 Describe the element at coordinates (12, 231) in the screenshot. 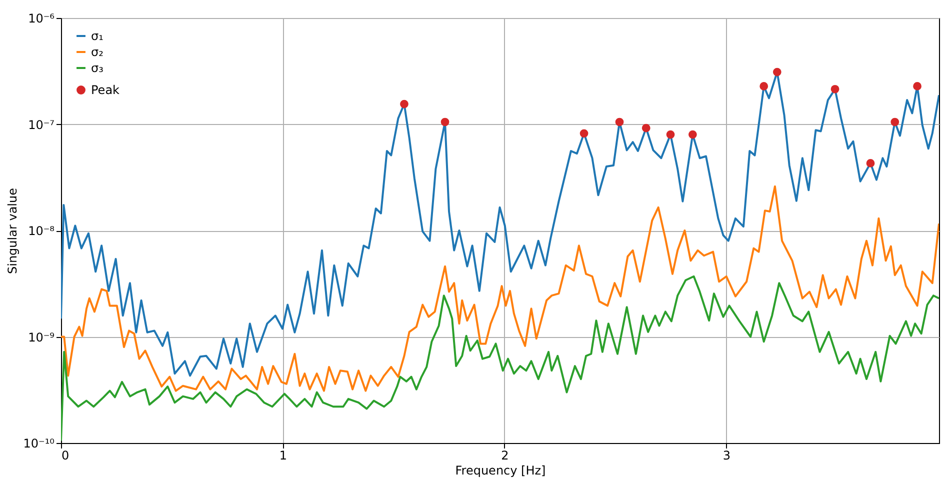

I see `y-axis-title: Singular value` at that location.